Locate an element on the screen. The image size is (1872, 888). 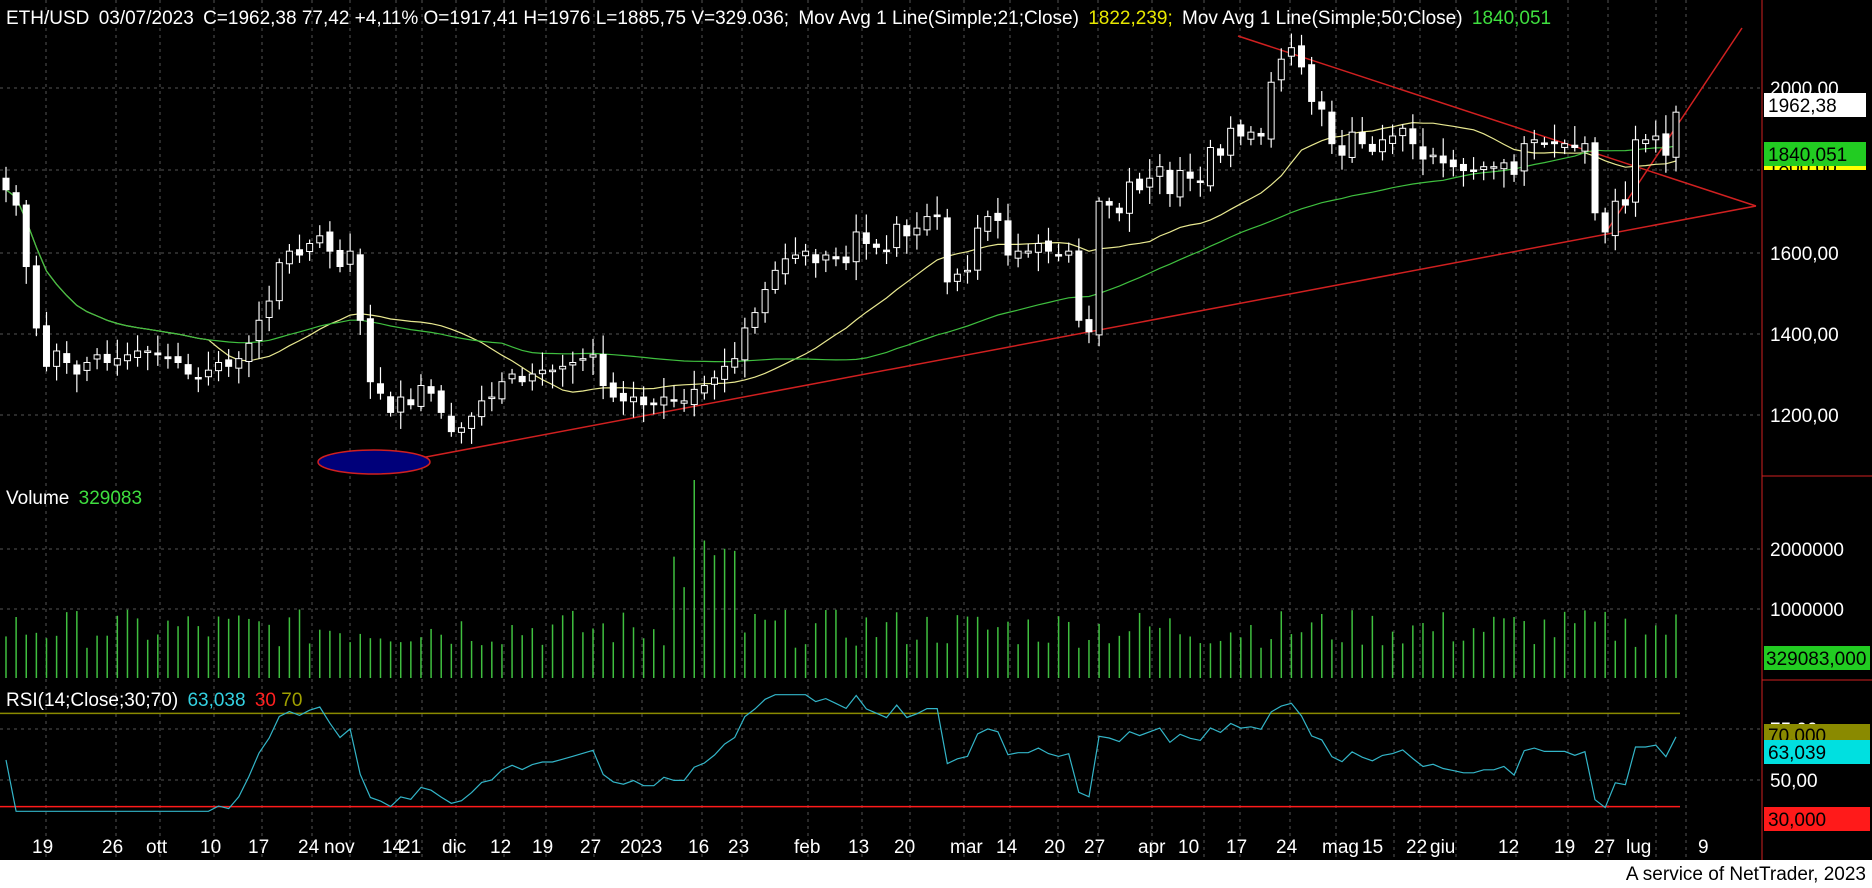
last-price-tag is located at coordinates (1815, 105).